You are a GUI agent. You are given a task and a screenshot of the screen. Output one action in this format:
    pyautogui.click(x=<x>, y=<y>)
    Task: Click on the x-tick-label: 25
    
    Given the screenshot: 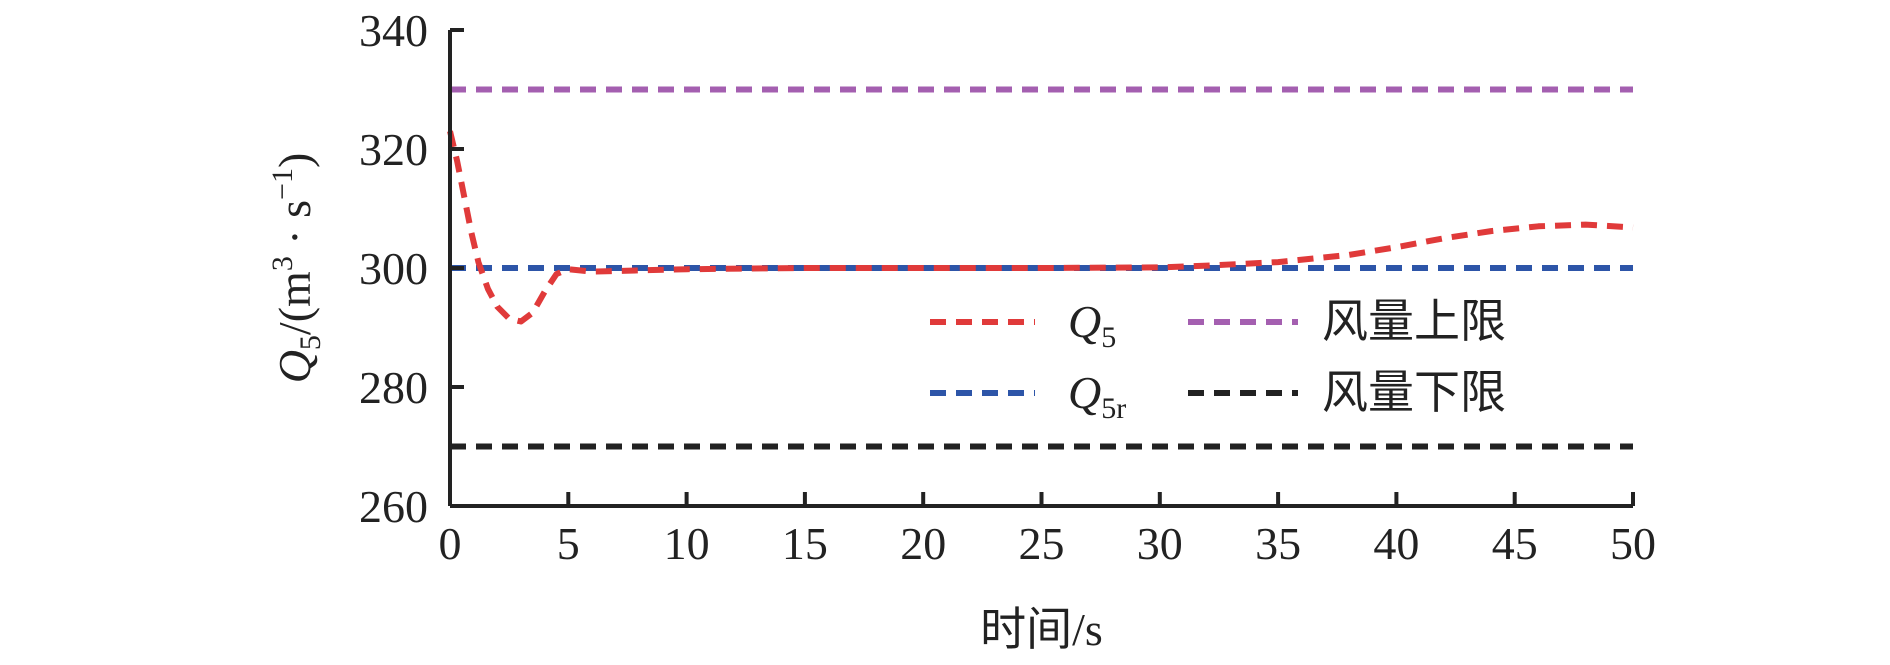 What is the action you would take?
    pyautogui.click(x=1042, y=543)
    